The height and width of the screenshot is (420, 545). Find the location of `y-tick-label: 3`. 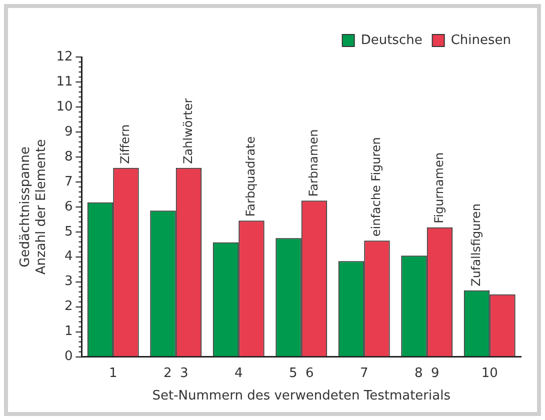

y-tick-label: 3 is located at coordinates (68, 282).